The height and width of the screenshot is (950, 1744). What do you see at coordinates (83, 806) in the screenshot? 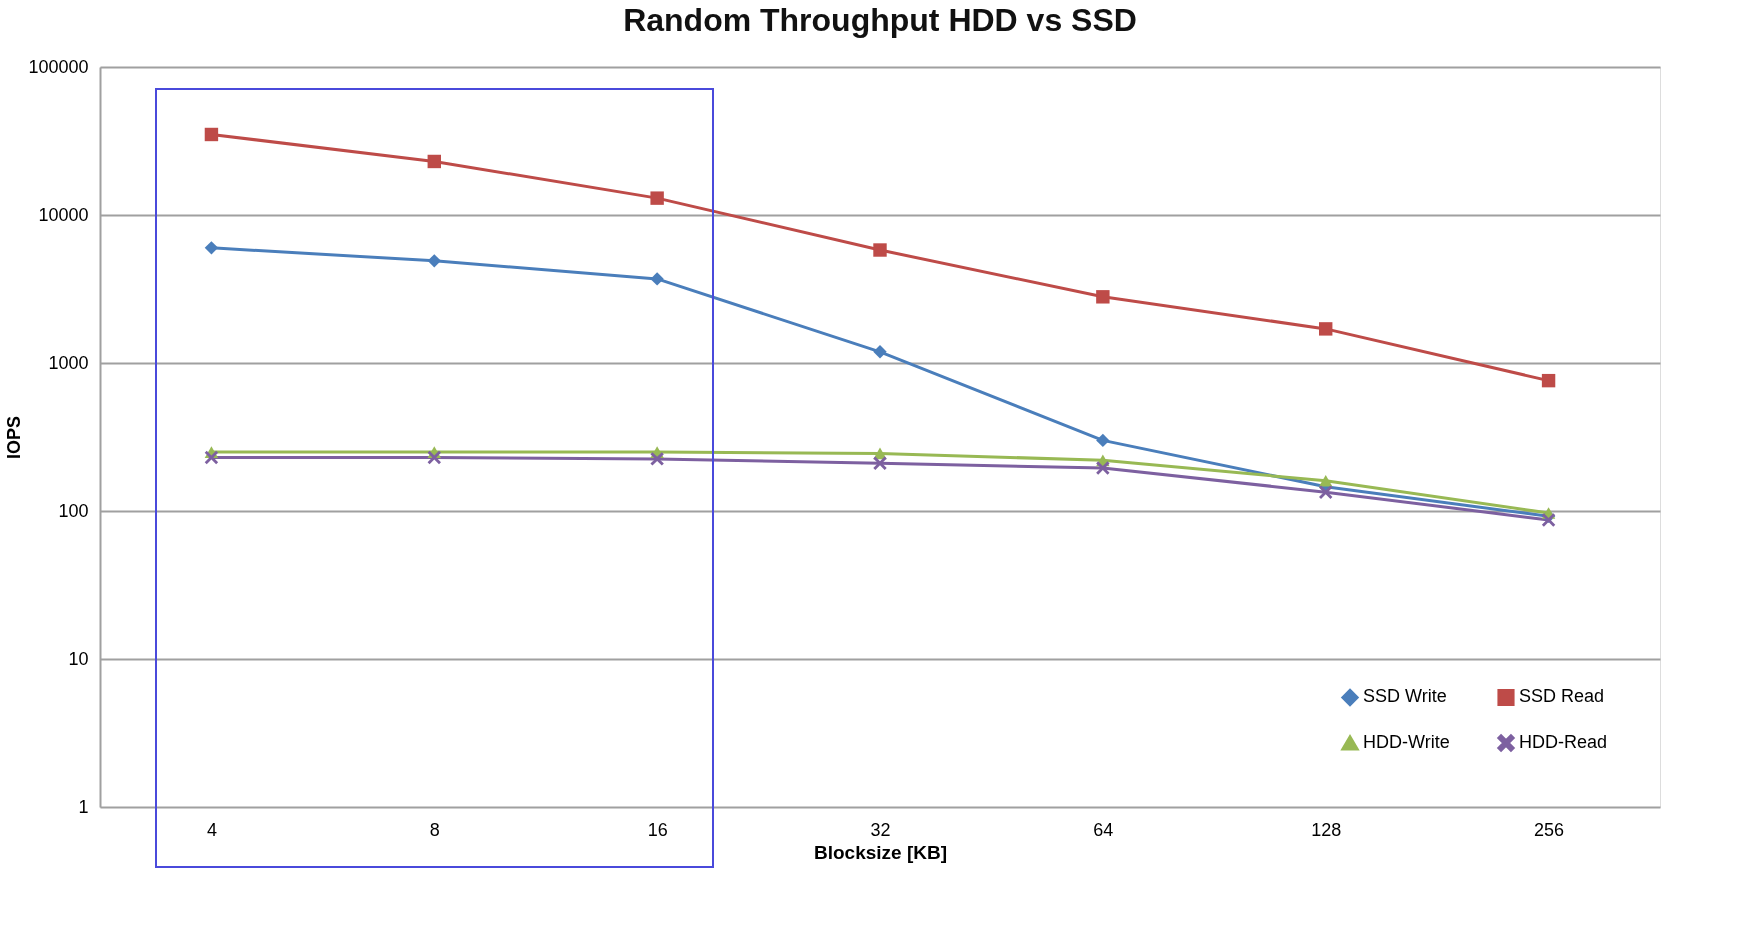
I see `y-tick-label: 1` at bounding box center [83, 806].